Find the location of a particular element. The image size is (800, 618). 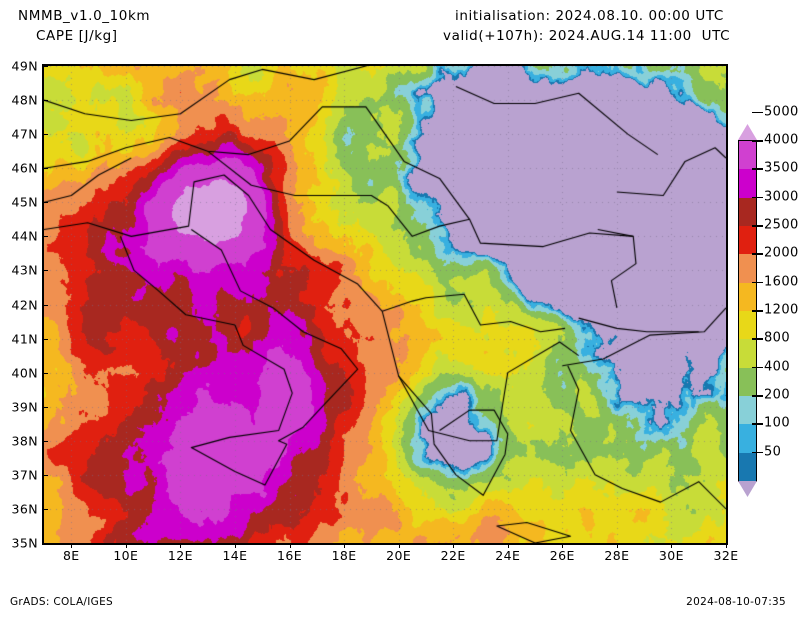

y-tick-label: 42N is located at coordinates (24, 304).